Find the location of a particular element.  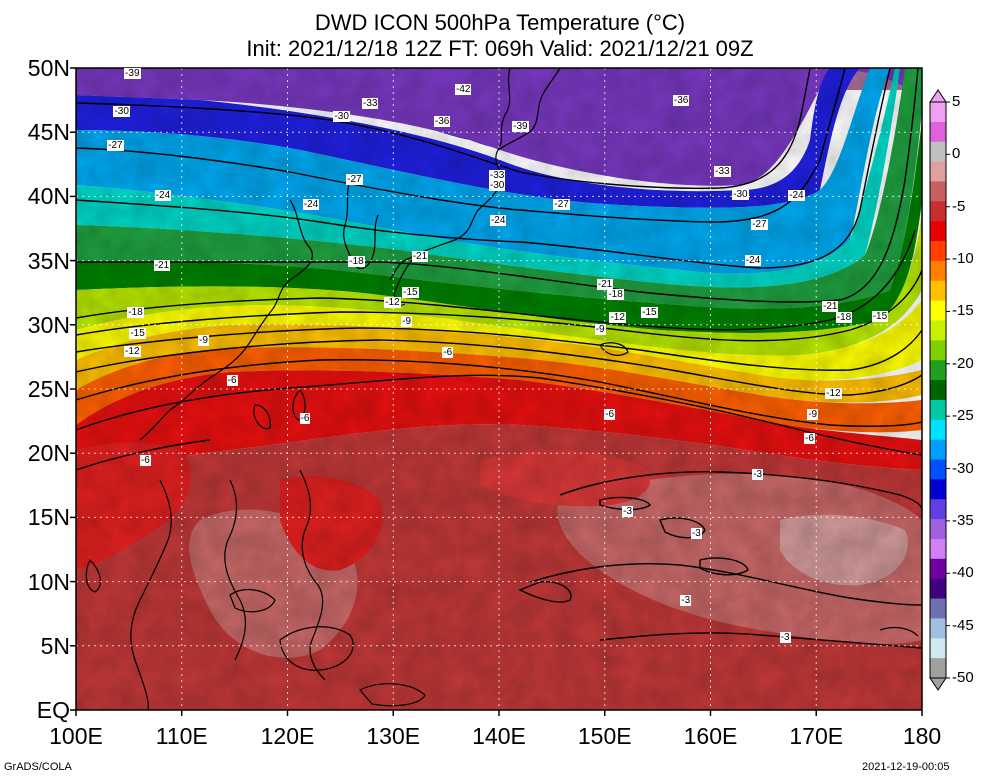

footer-timestamp: 2021-12-19-00:05 is located at coordinates (906, 767).